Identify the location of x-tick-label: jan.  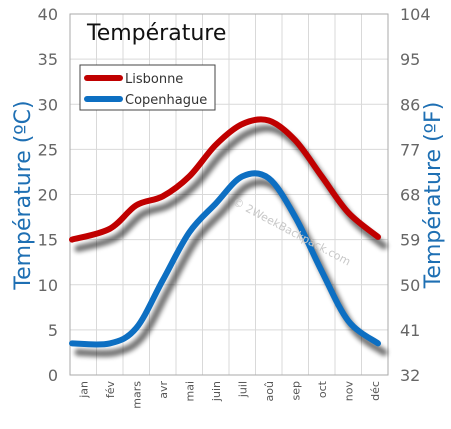
(83, 390).